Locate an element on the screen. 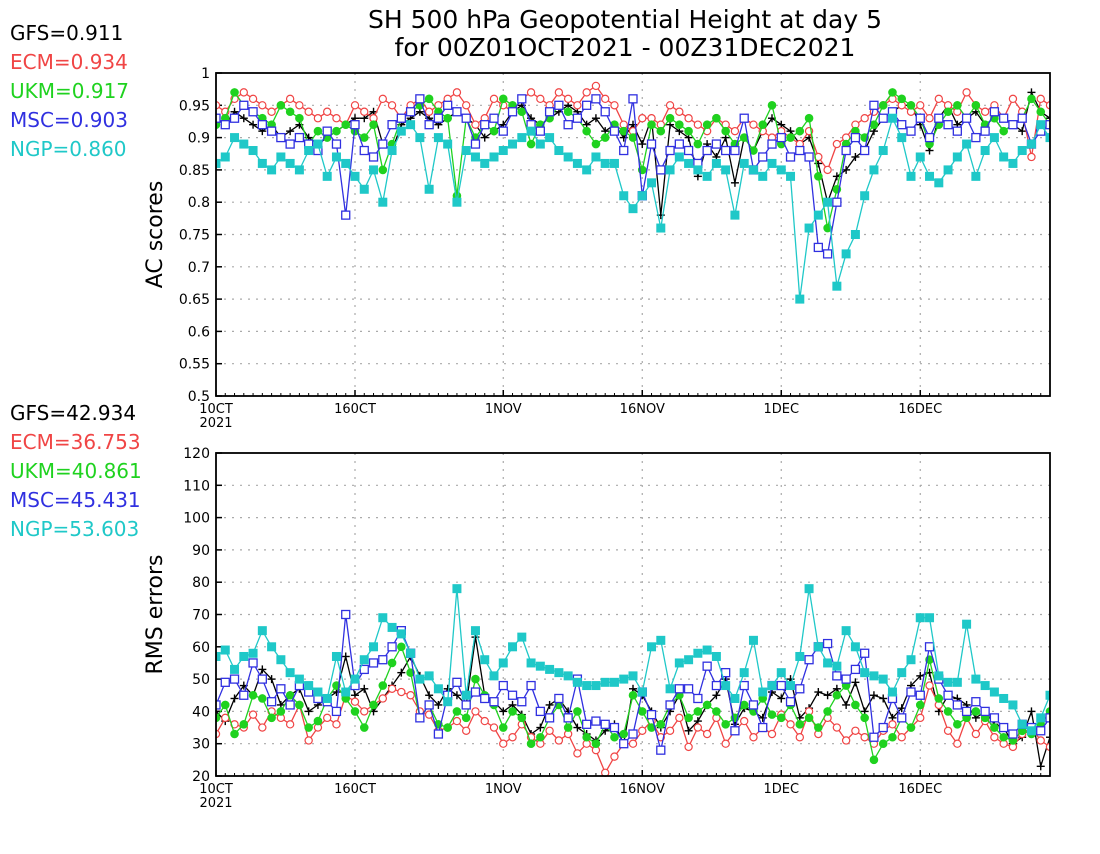 The height and width of the screenshot is (854, 1100). y-tick-label: 80 is located at coordinates (201, 583).